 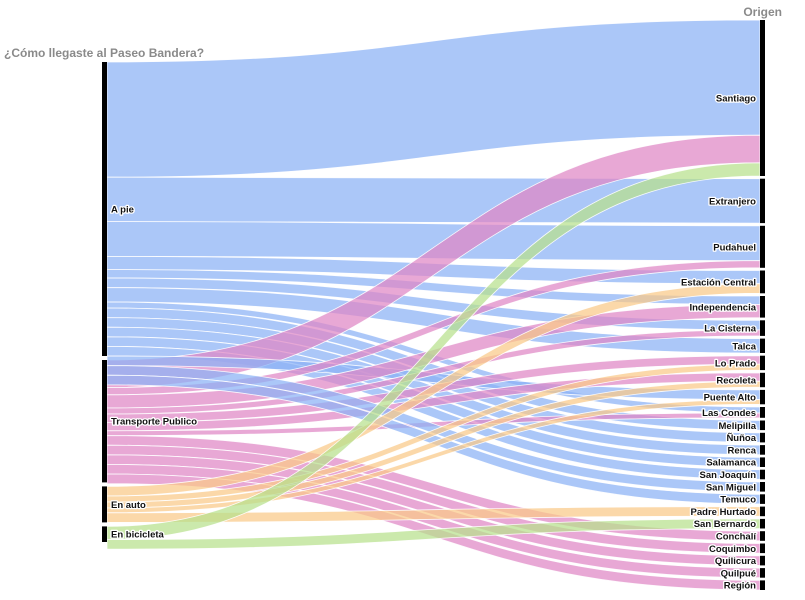 I want to click on target-label-la-cisterna: La Cisterna, so click(x=730, y=329).